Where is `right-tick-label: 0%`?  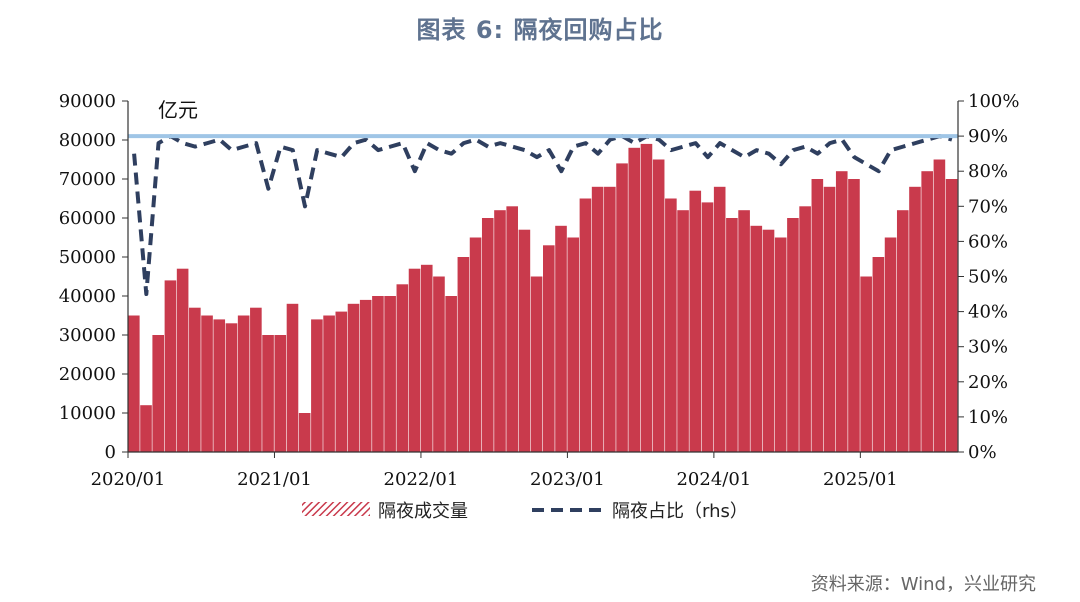 right-tick-label: 0% is located at coordinates (982, 452).